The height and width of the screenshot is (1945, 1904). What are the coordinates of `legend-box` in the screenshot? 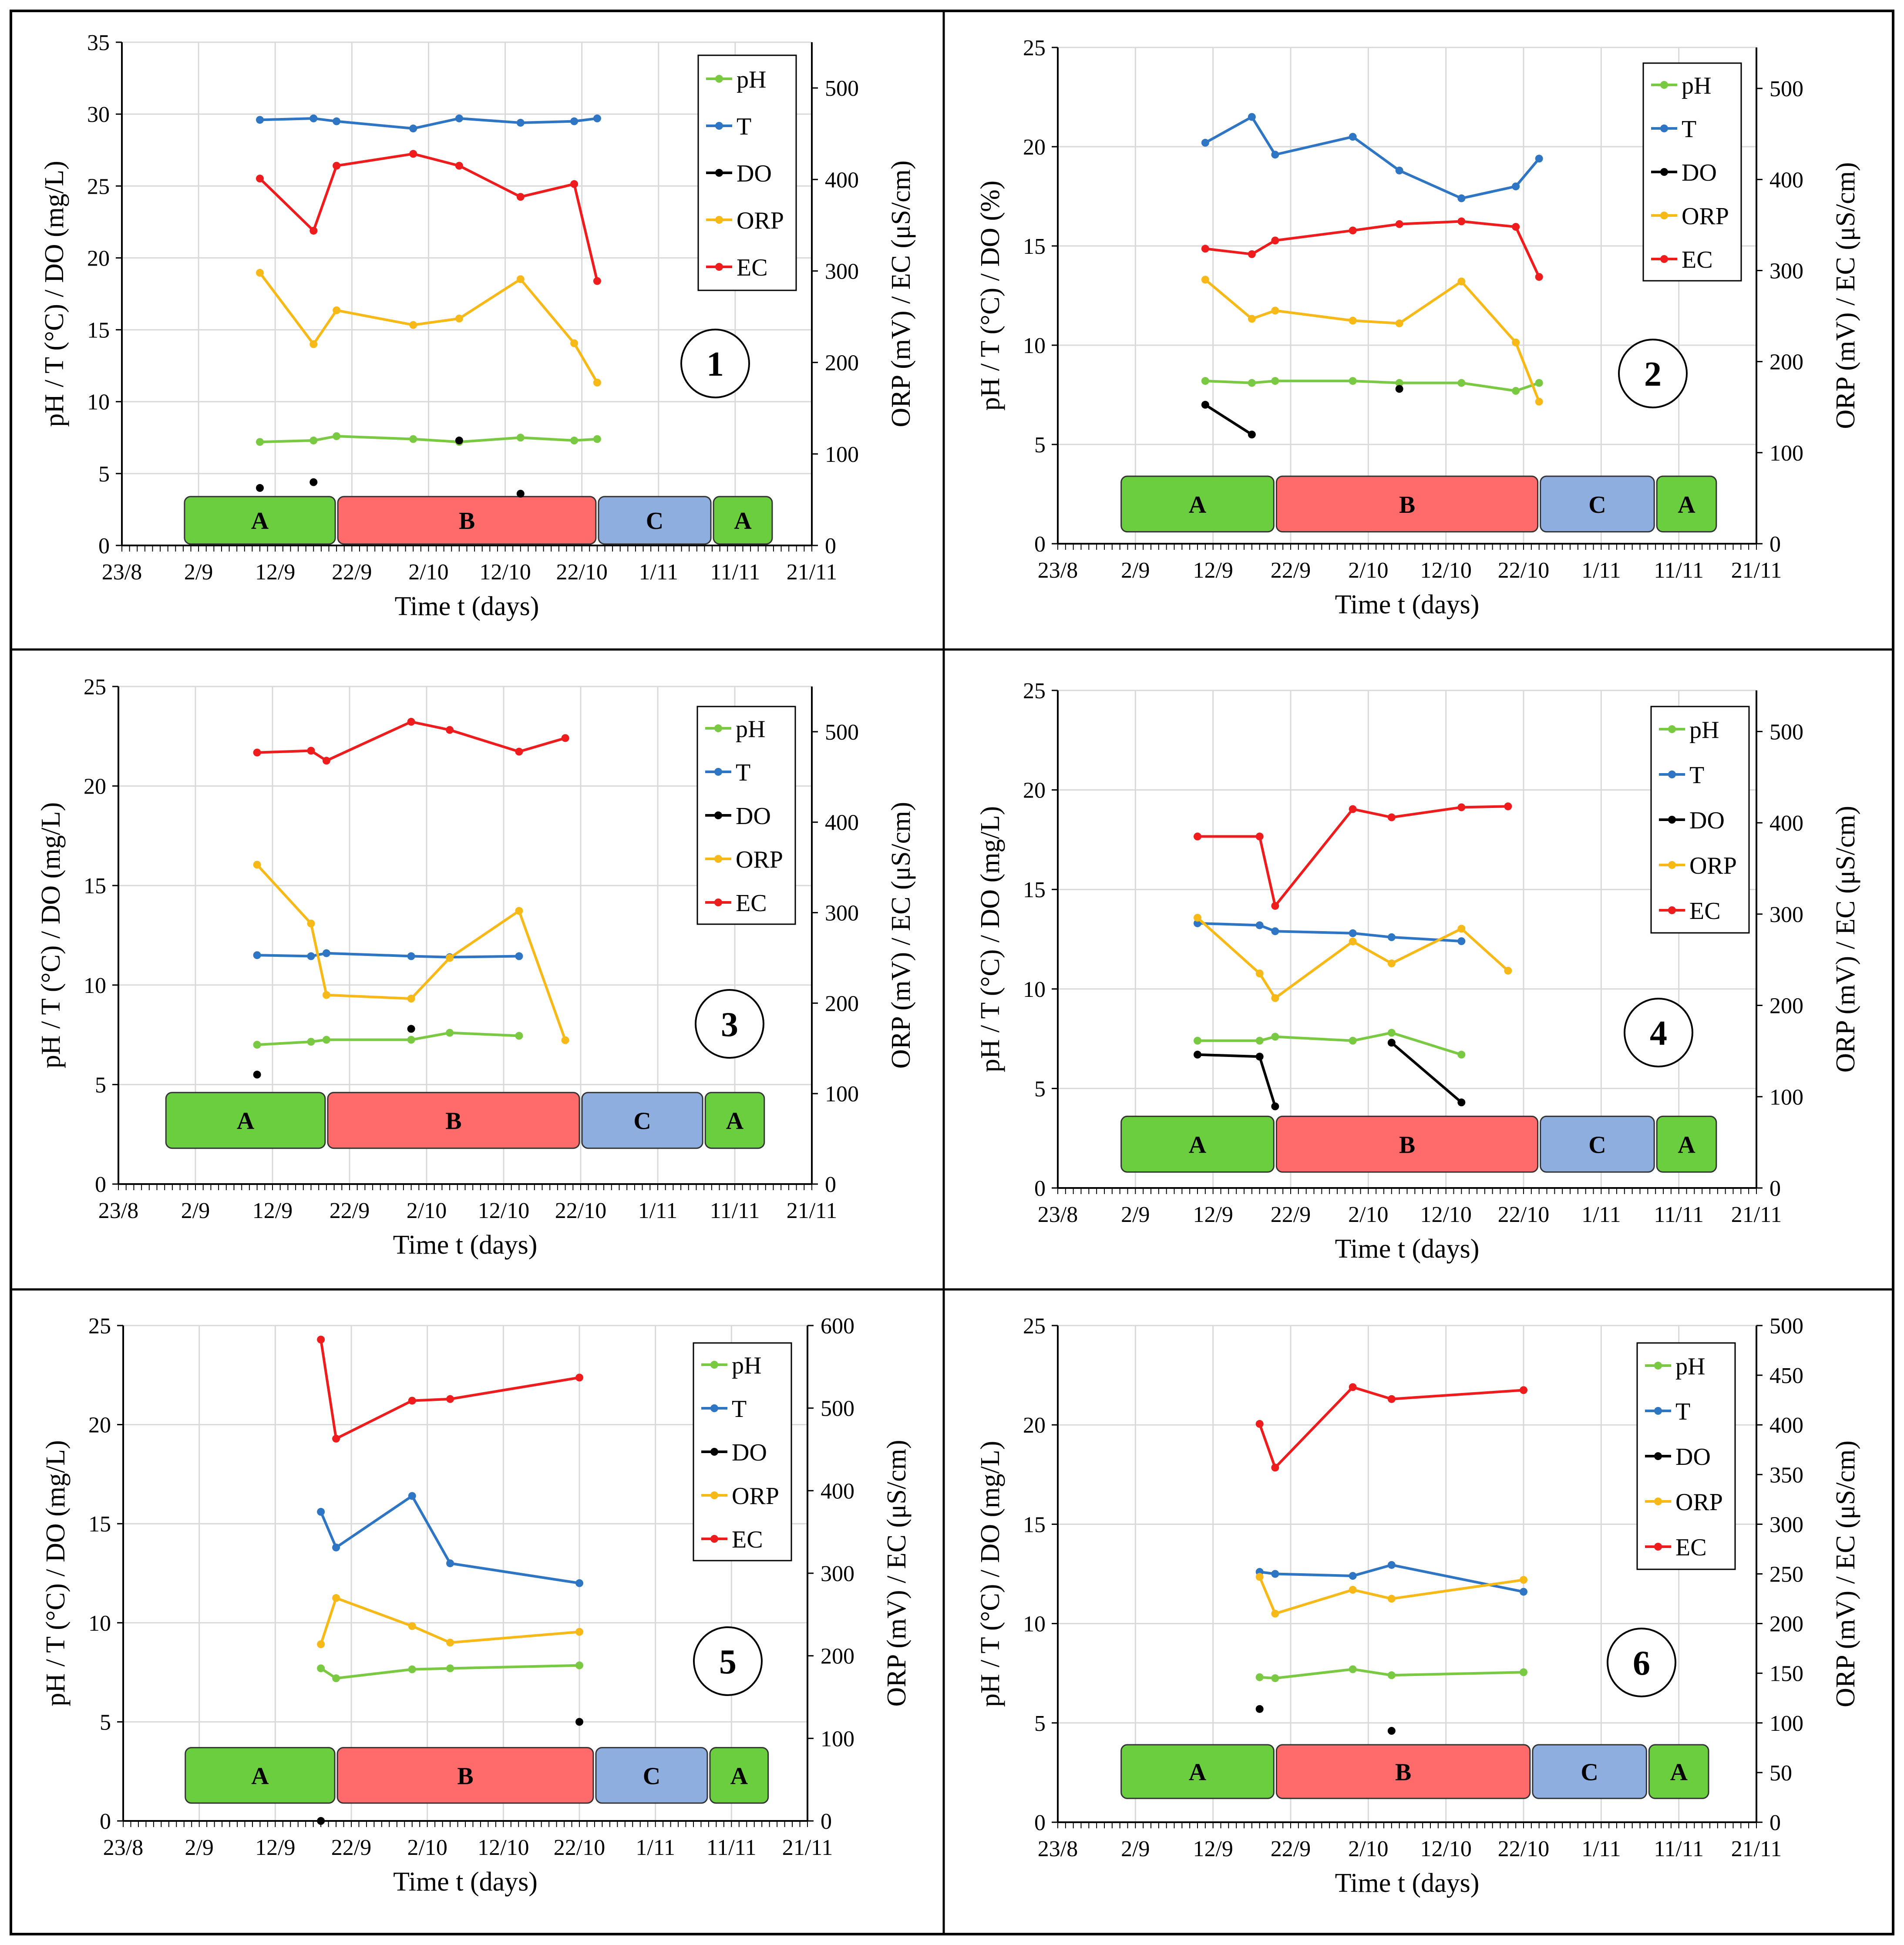 It's located at (1692, 172).